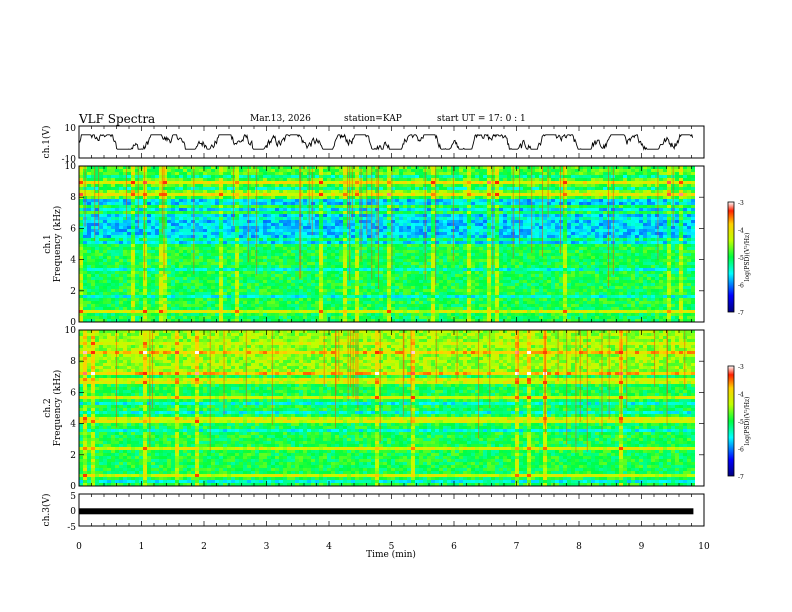 The image size is (792, 612). What do you see at coordinates (747, 257) in the screenshot?
I see `ch1-colorbar-label: log(PSD)(V²/Hz)` at bounding box center [747, 257].